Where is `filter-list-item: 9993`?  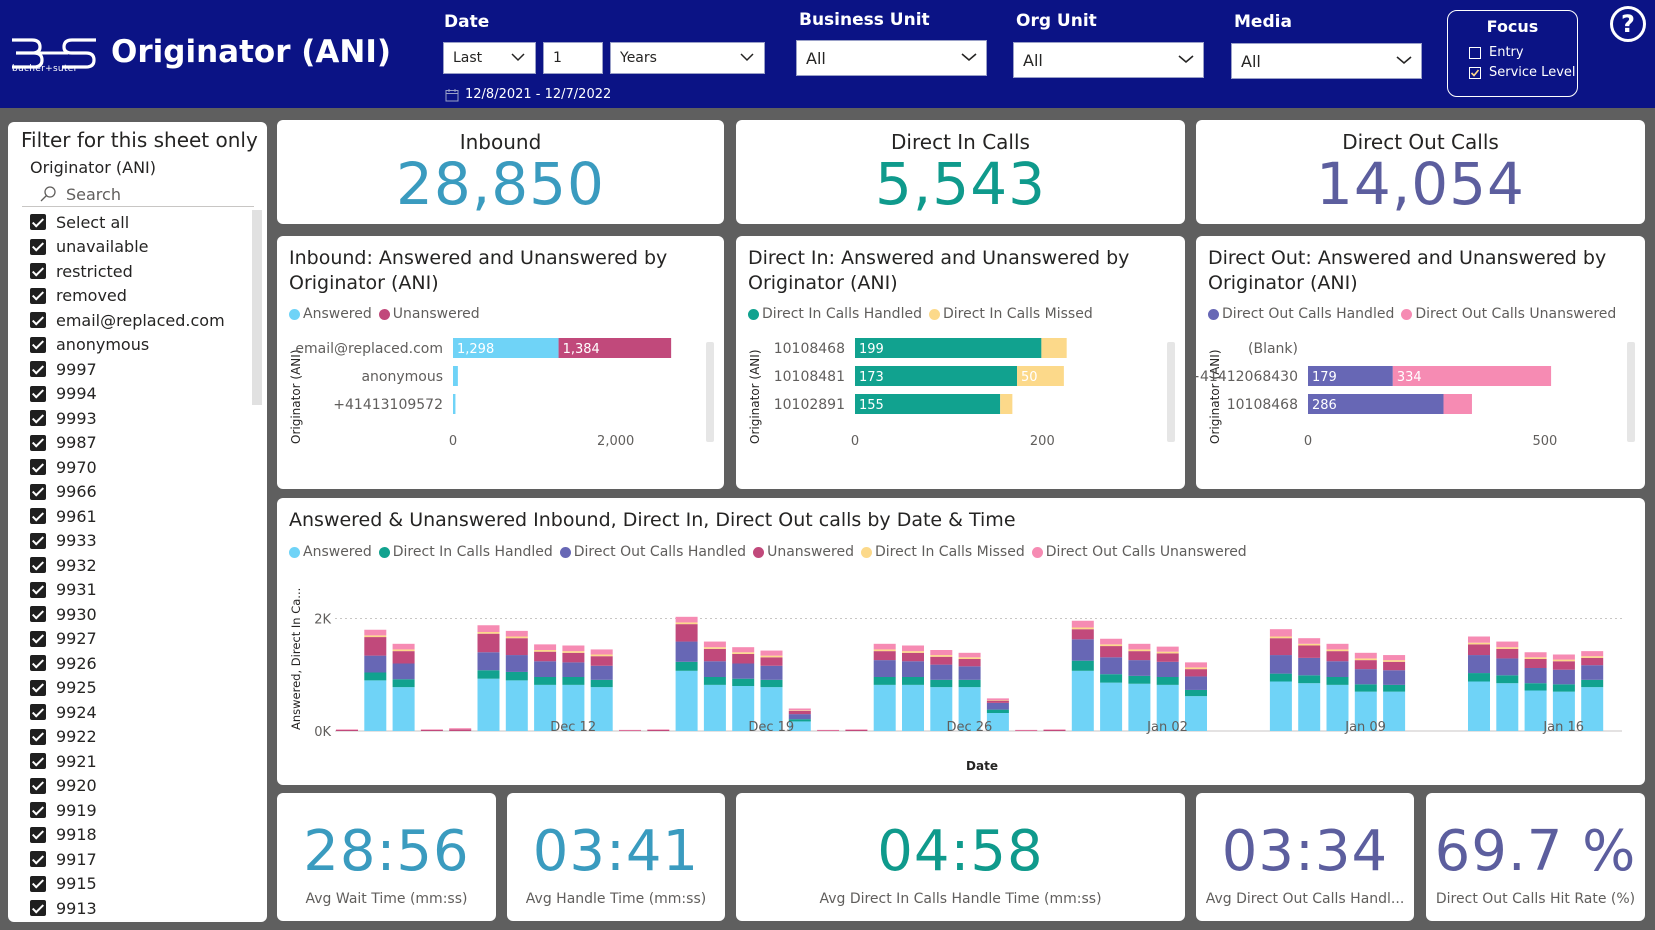
filter-list-item: 9993 is located at coordinates (139, 418).